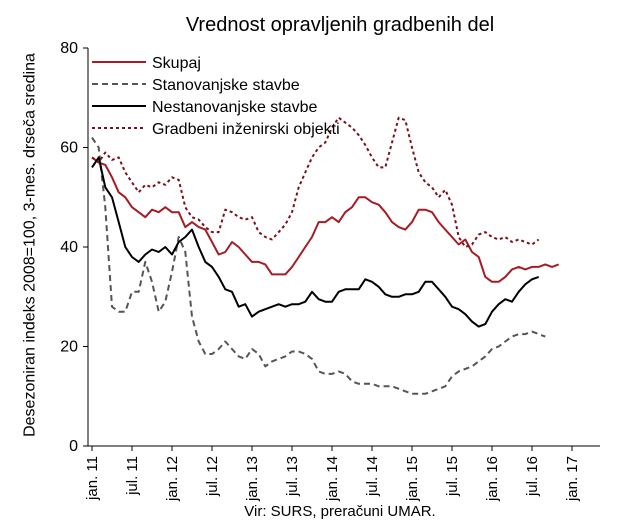  What do you see at coordinates (492, 479) in the screenshot?
I see `x-tick-label: jan. 16` at bounding box center [492, 479].